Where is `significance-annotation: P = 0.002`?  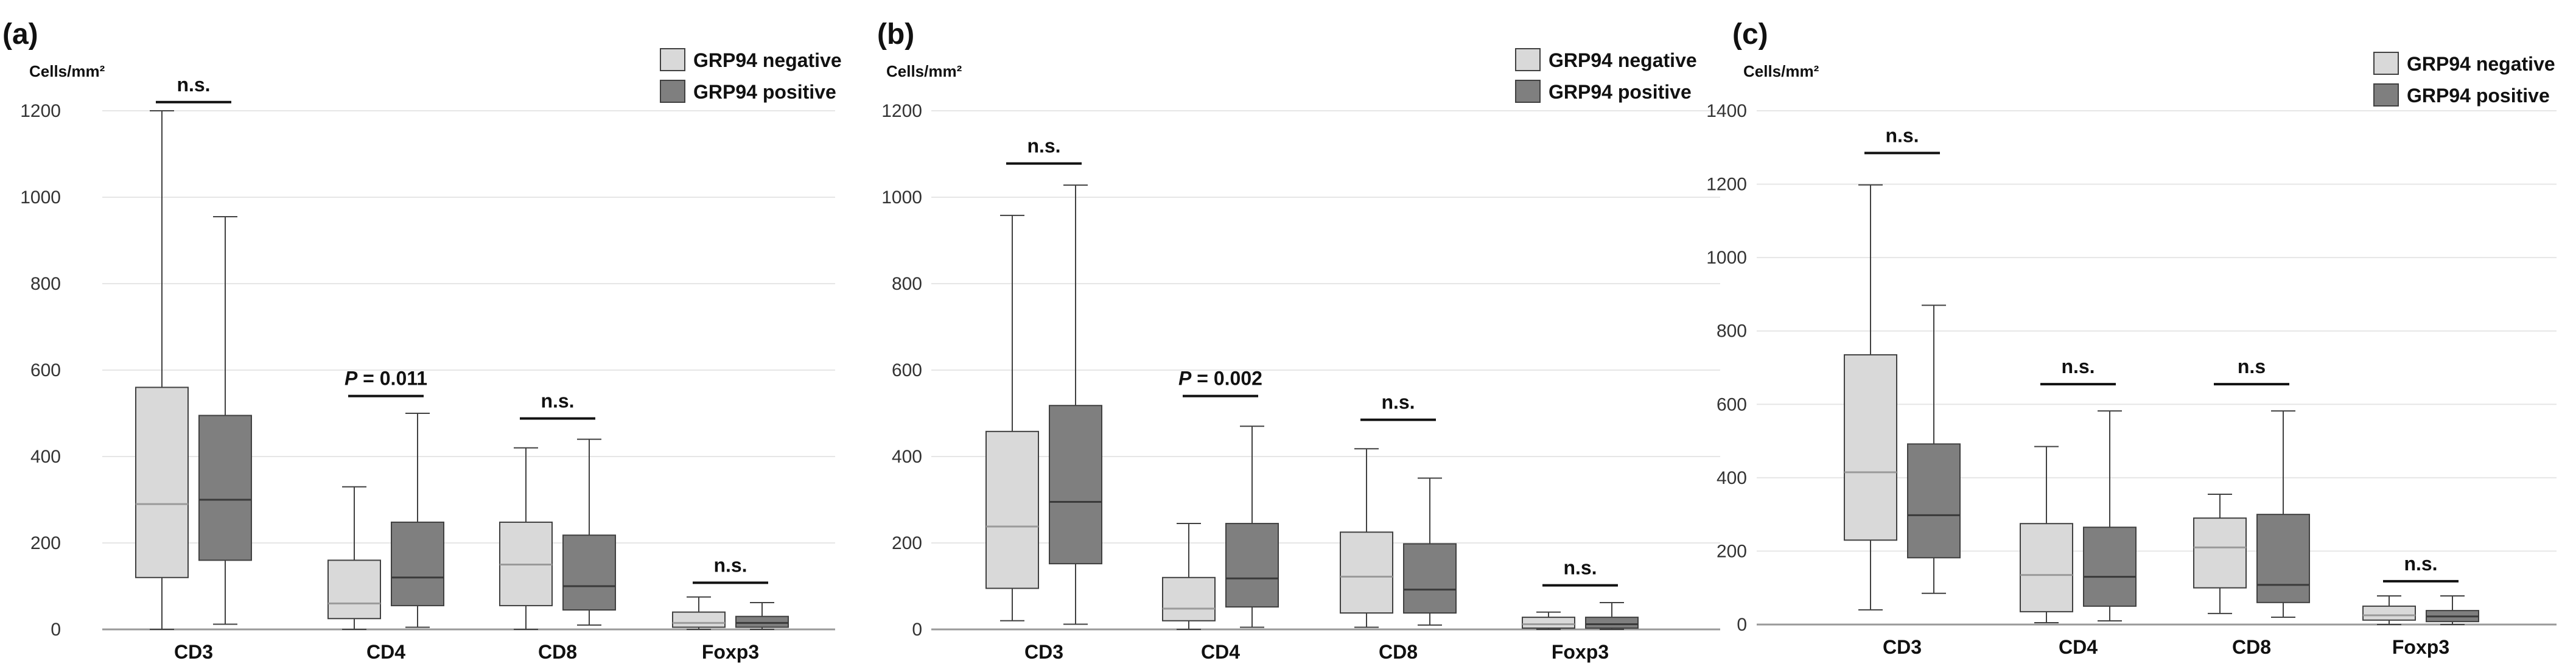
significance-annotation: P = 0.002 is located at coordinates (1220, 382).